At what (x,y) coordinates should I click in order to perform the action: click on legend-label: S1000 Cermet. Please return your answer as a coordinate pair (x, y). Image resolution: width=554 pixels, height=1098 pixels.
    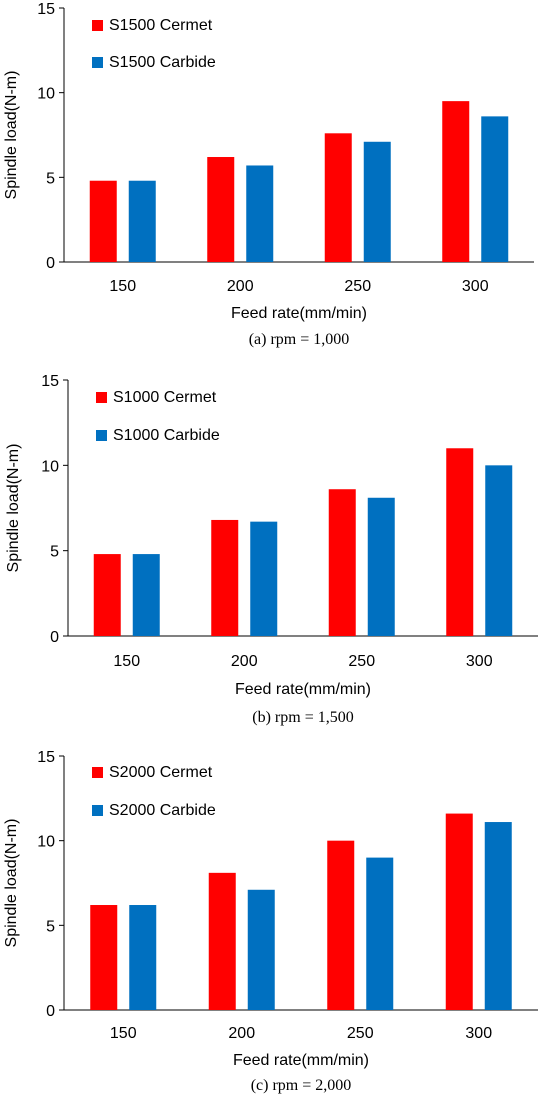
    Looking at the image, I should click on (165, 397).